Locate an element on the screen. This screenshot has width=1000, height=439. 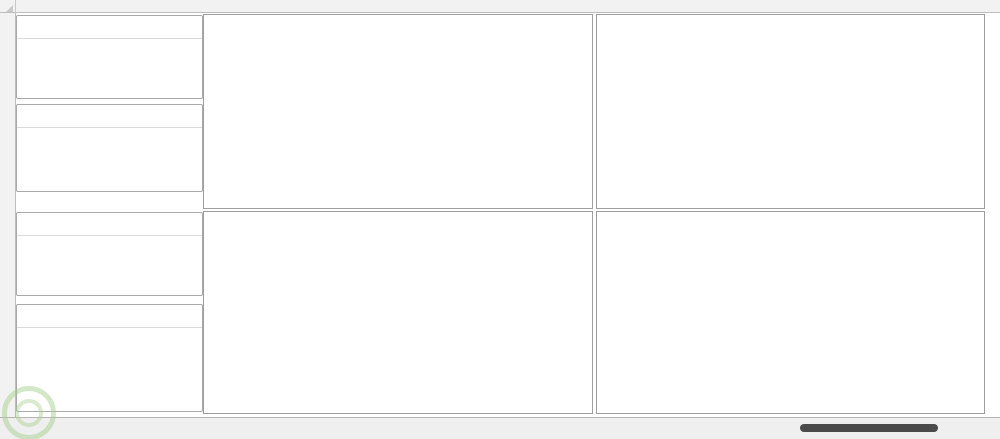
select-all-corner is located at coordinates (8, 6).